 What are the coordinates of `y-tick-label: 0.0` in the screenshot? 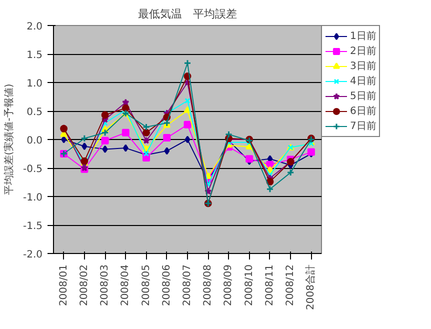 It's located at (34, 141).